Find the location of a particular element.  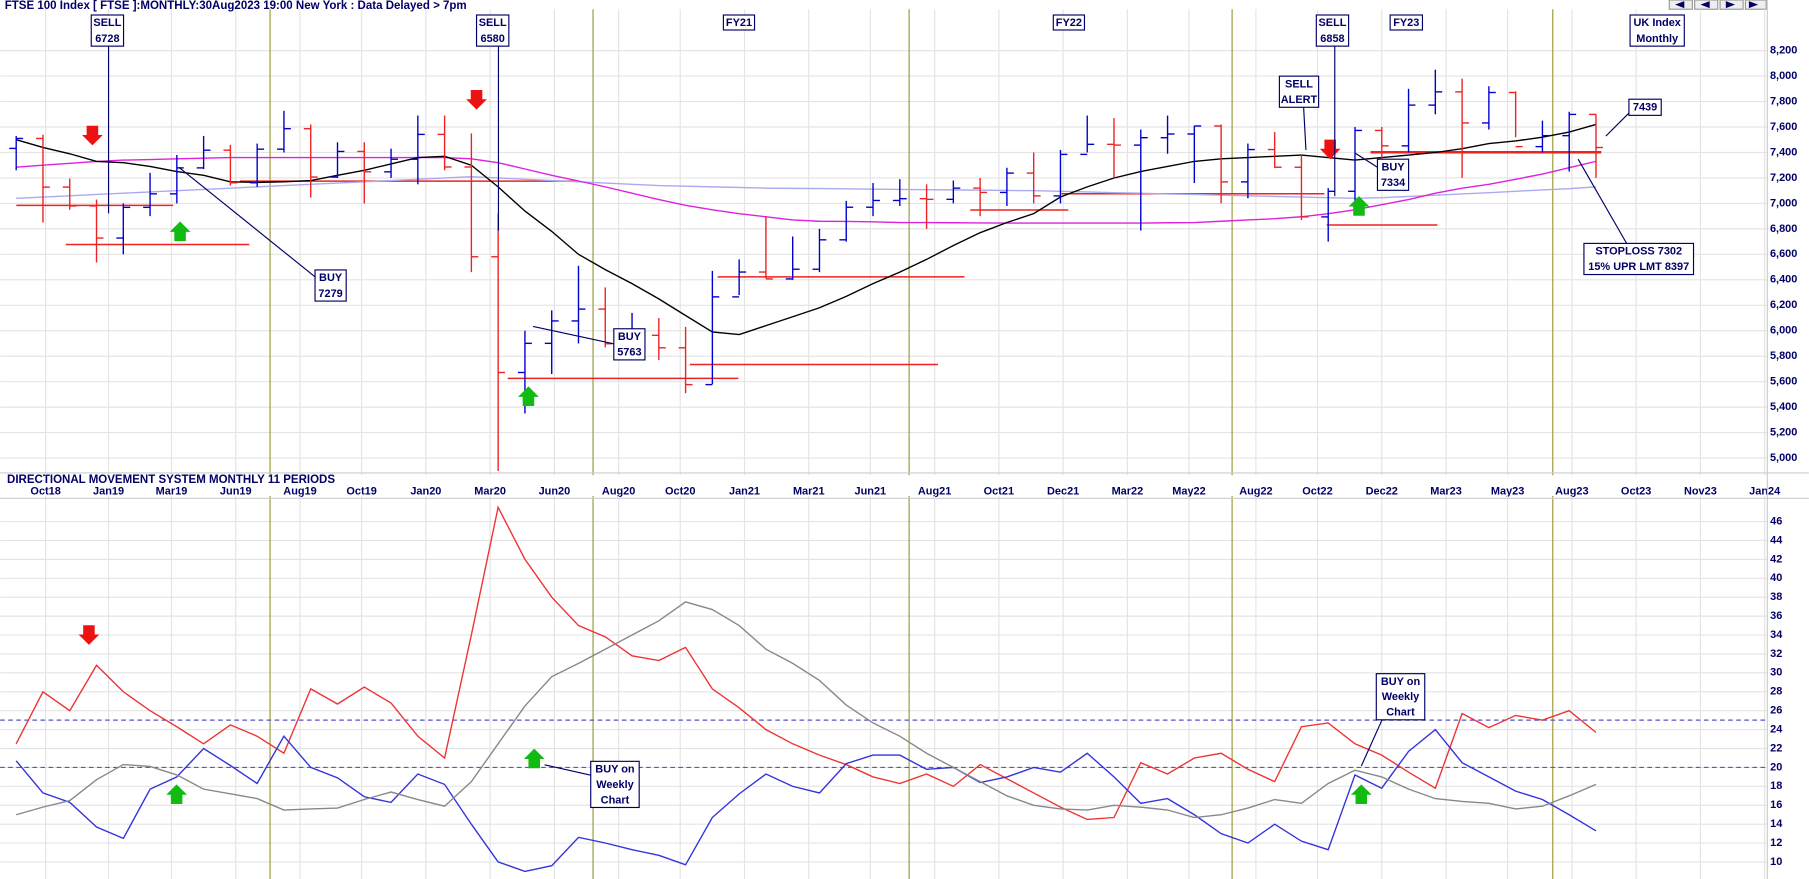

annotation-text: 7439 is located at coordinates (1645, 108).